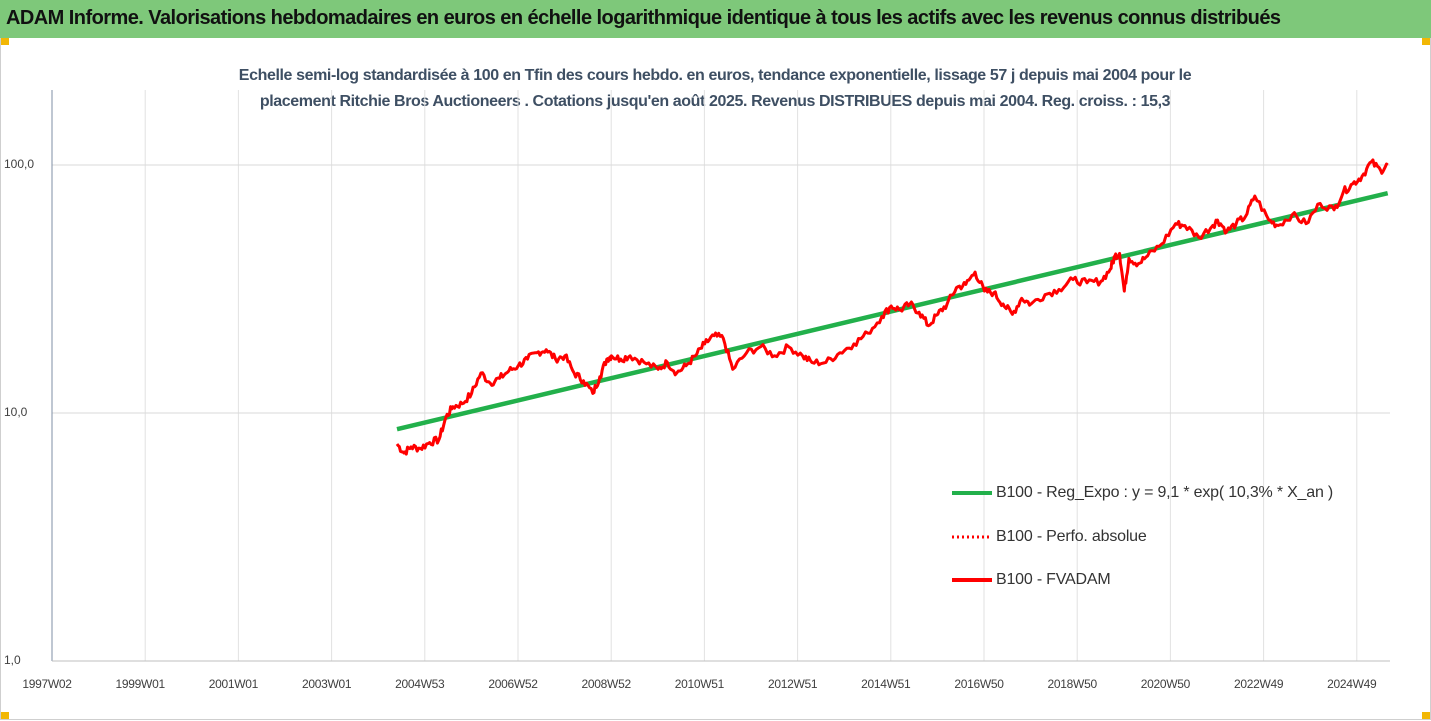  Describe the element at coordinates (19, 164) in the screenshot. I see `y-tick-label: 100,0` at that location.